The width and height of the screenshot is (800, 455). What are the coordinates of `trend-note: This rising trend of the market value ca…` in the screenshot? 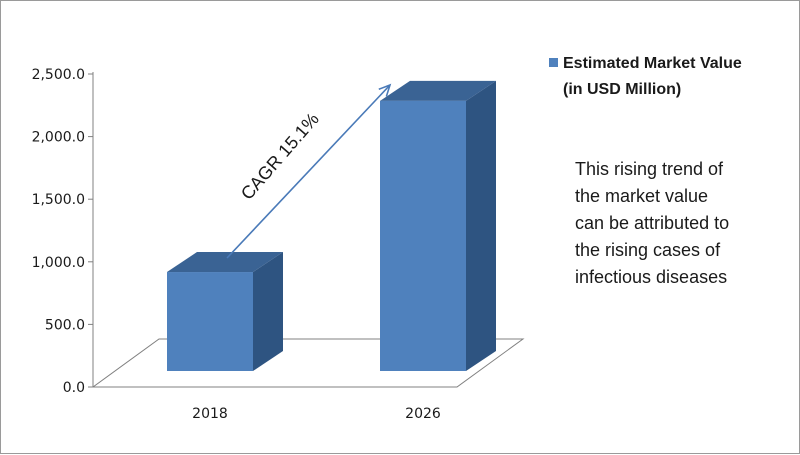 It's located at (652, 223).